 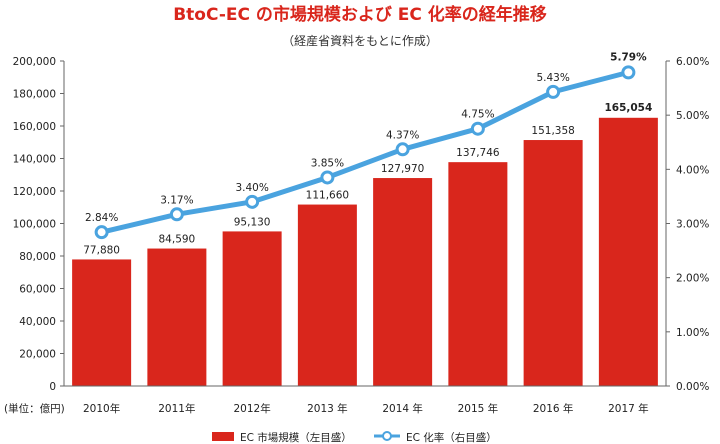 I want to click on unit-label: (単位：億円), so click(x=34, y=408).